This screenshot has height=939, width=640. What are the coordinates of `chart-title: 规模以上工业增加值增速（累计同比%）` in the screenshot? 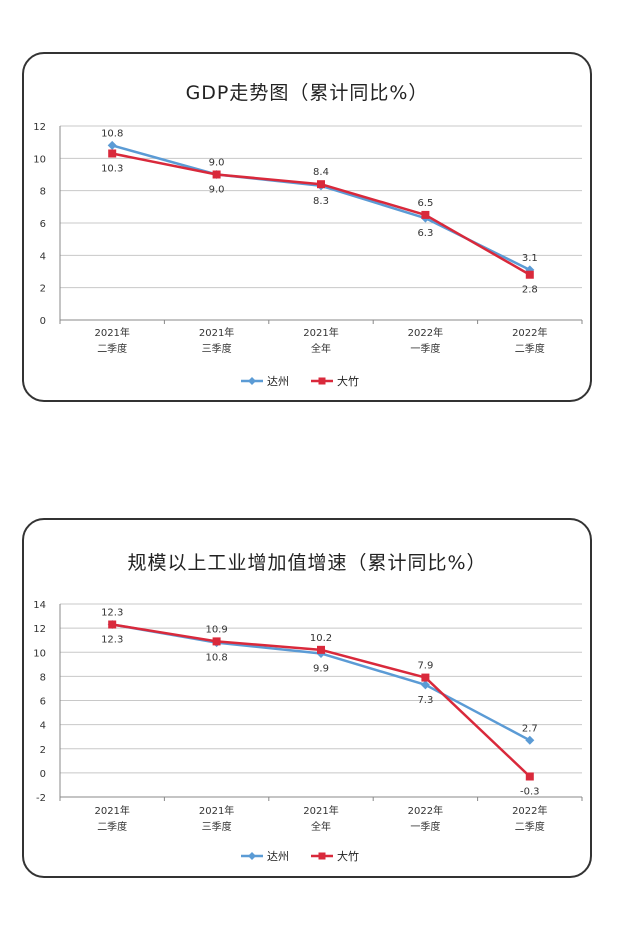 It's located at (307, 563).